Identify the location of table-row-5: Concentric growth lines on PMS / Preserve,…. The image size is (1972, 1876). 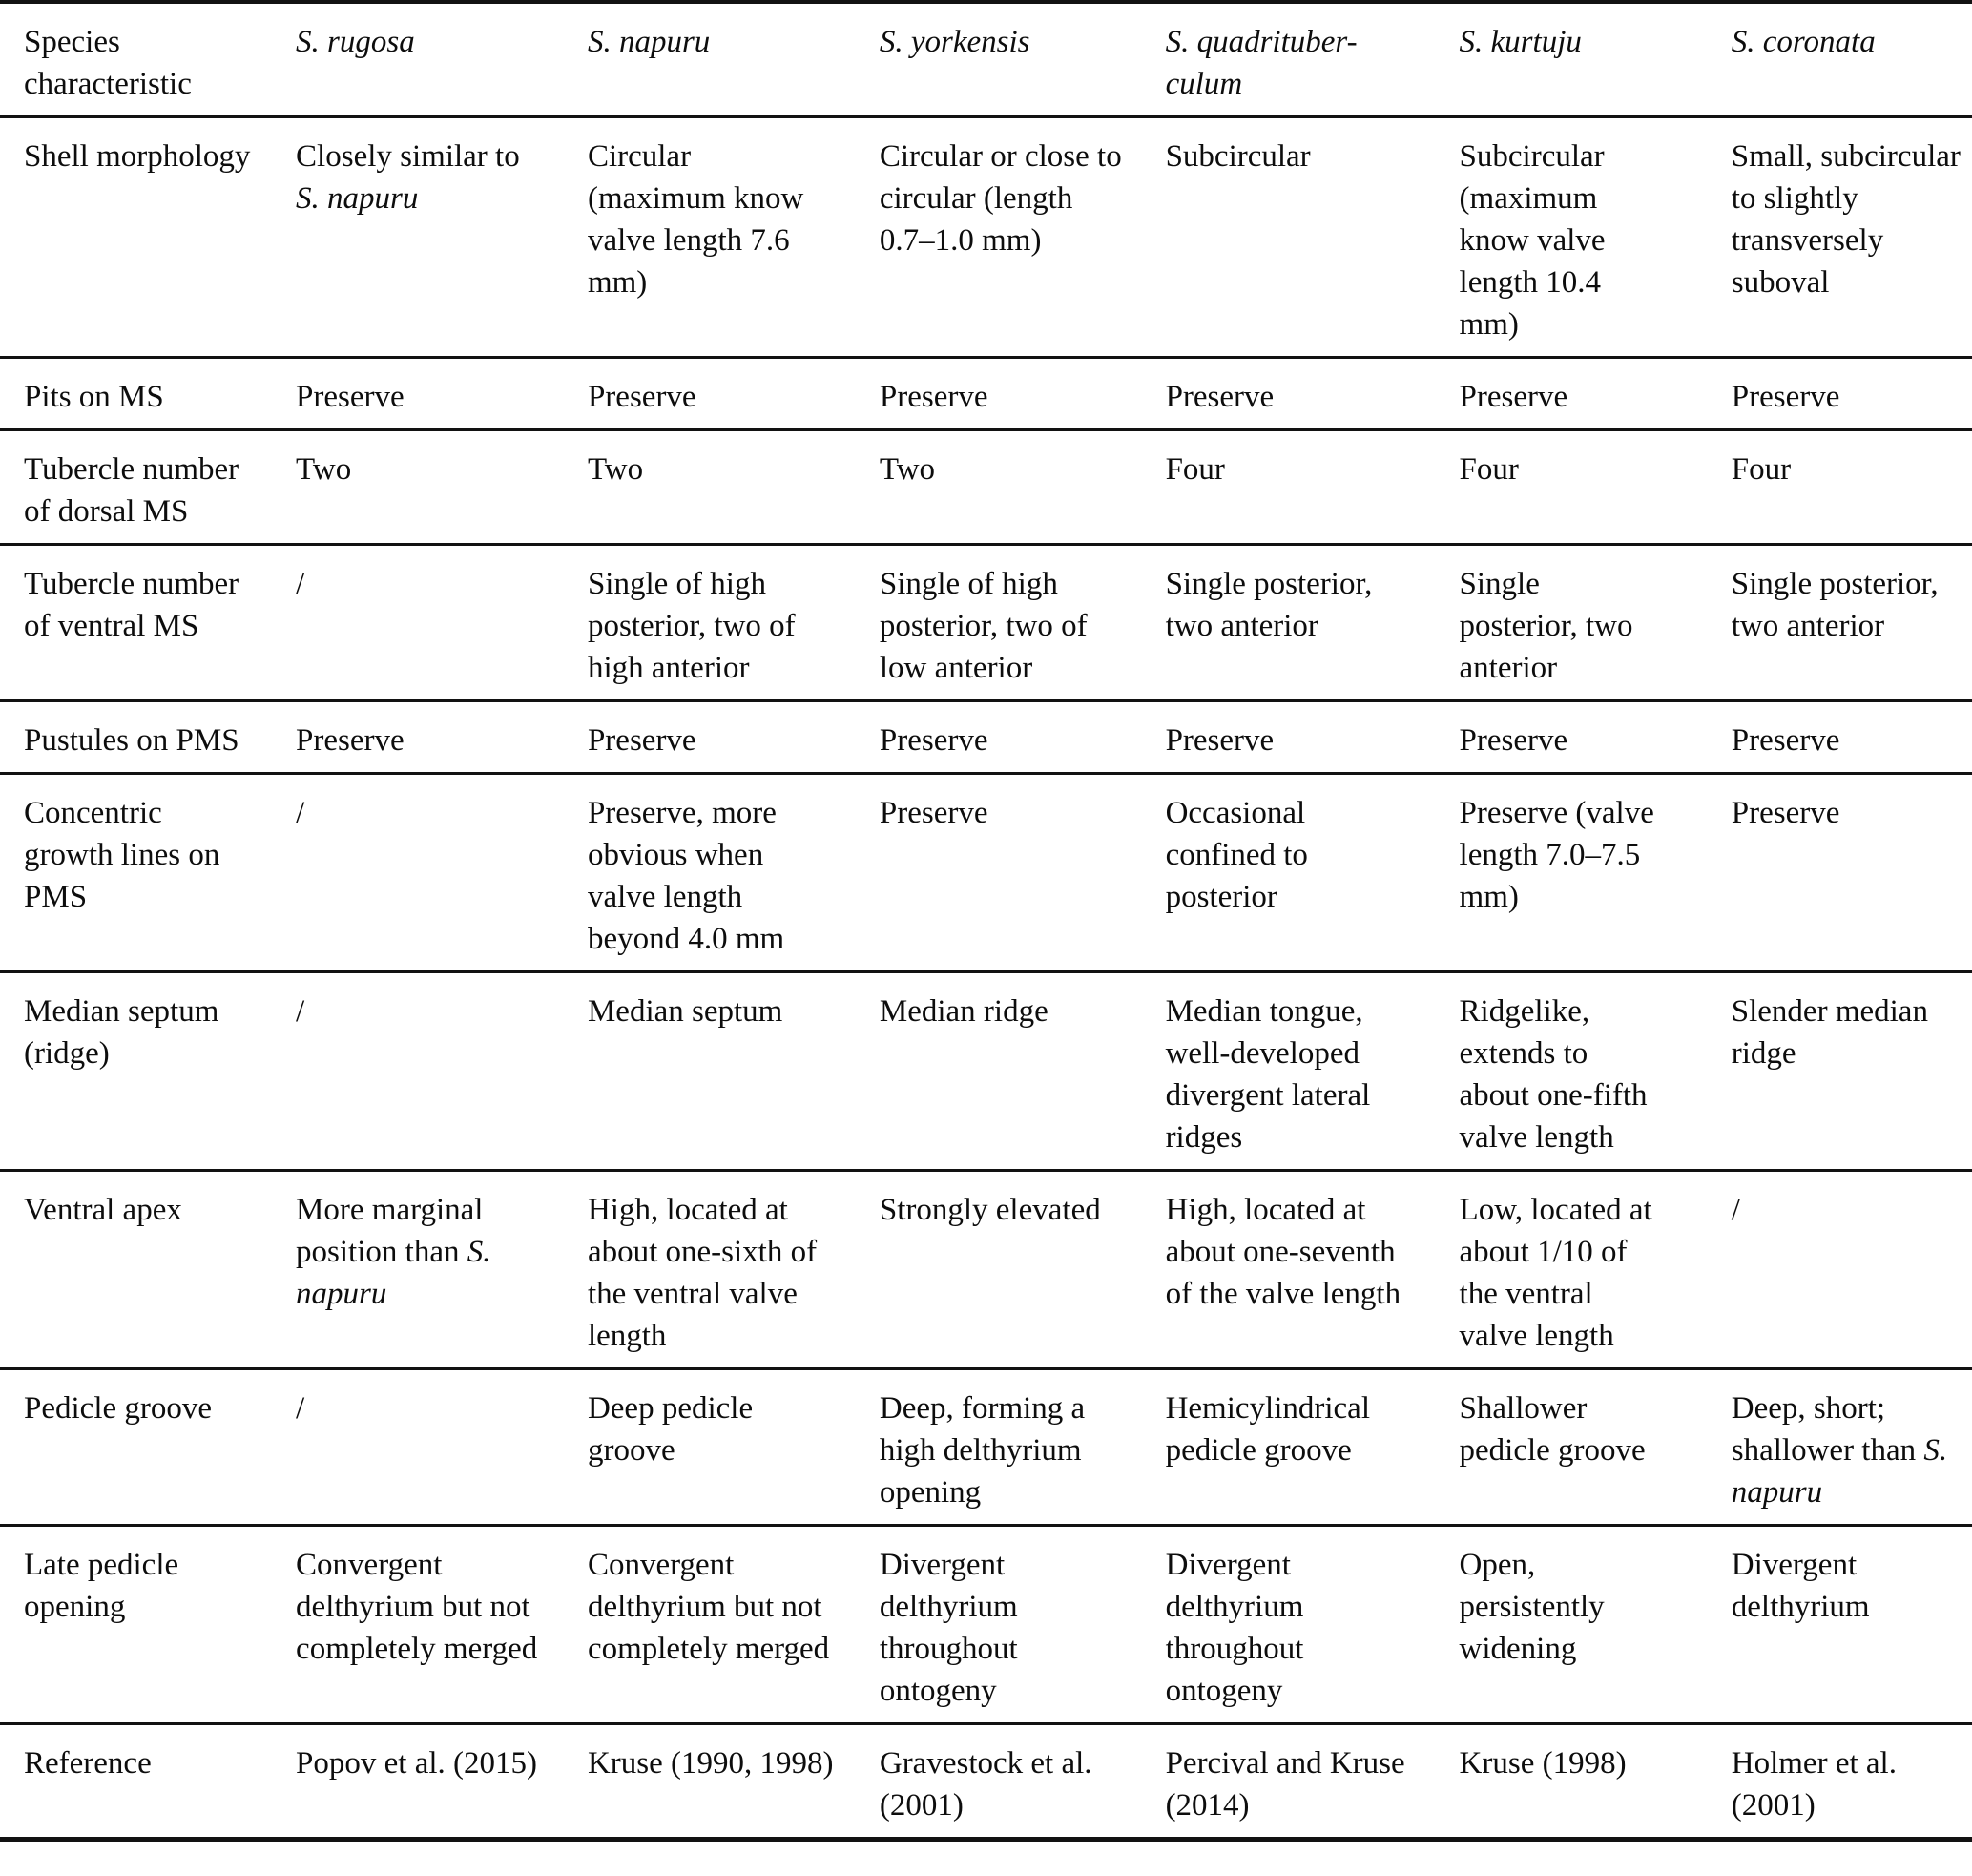
(986, 873).